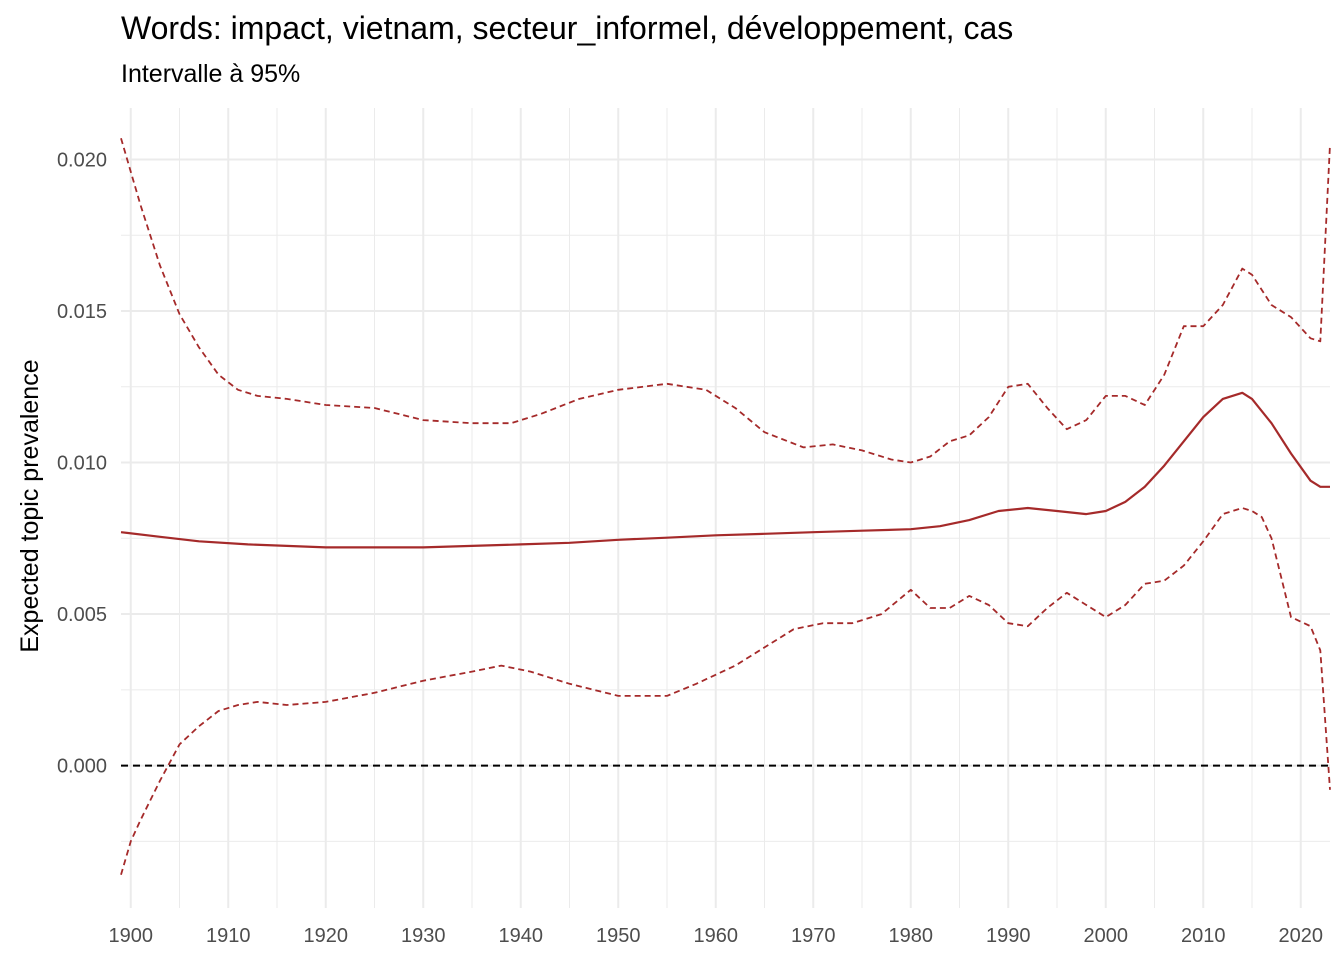 The height and width of the screenshot is (960, 1344). What do you see at coordinates (725, 470) in the screenshot?
I see `series-line-estimate` at bounding box center [725, 470].